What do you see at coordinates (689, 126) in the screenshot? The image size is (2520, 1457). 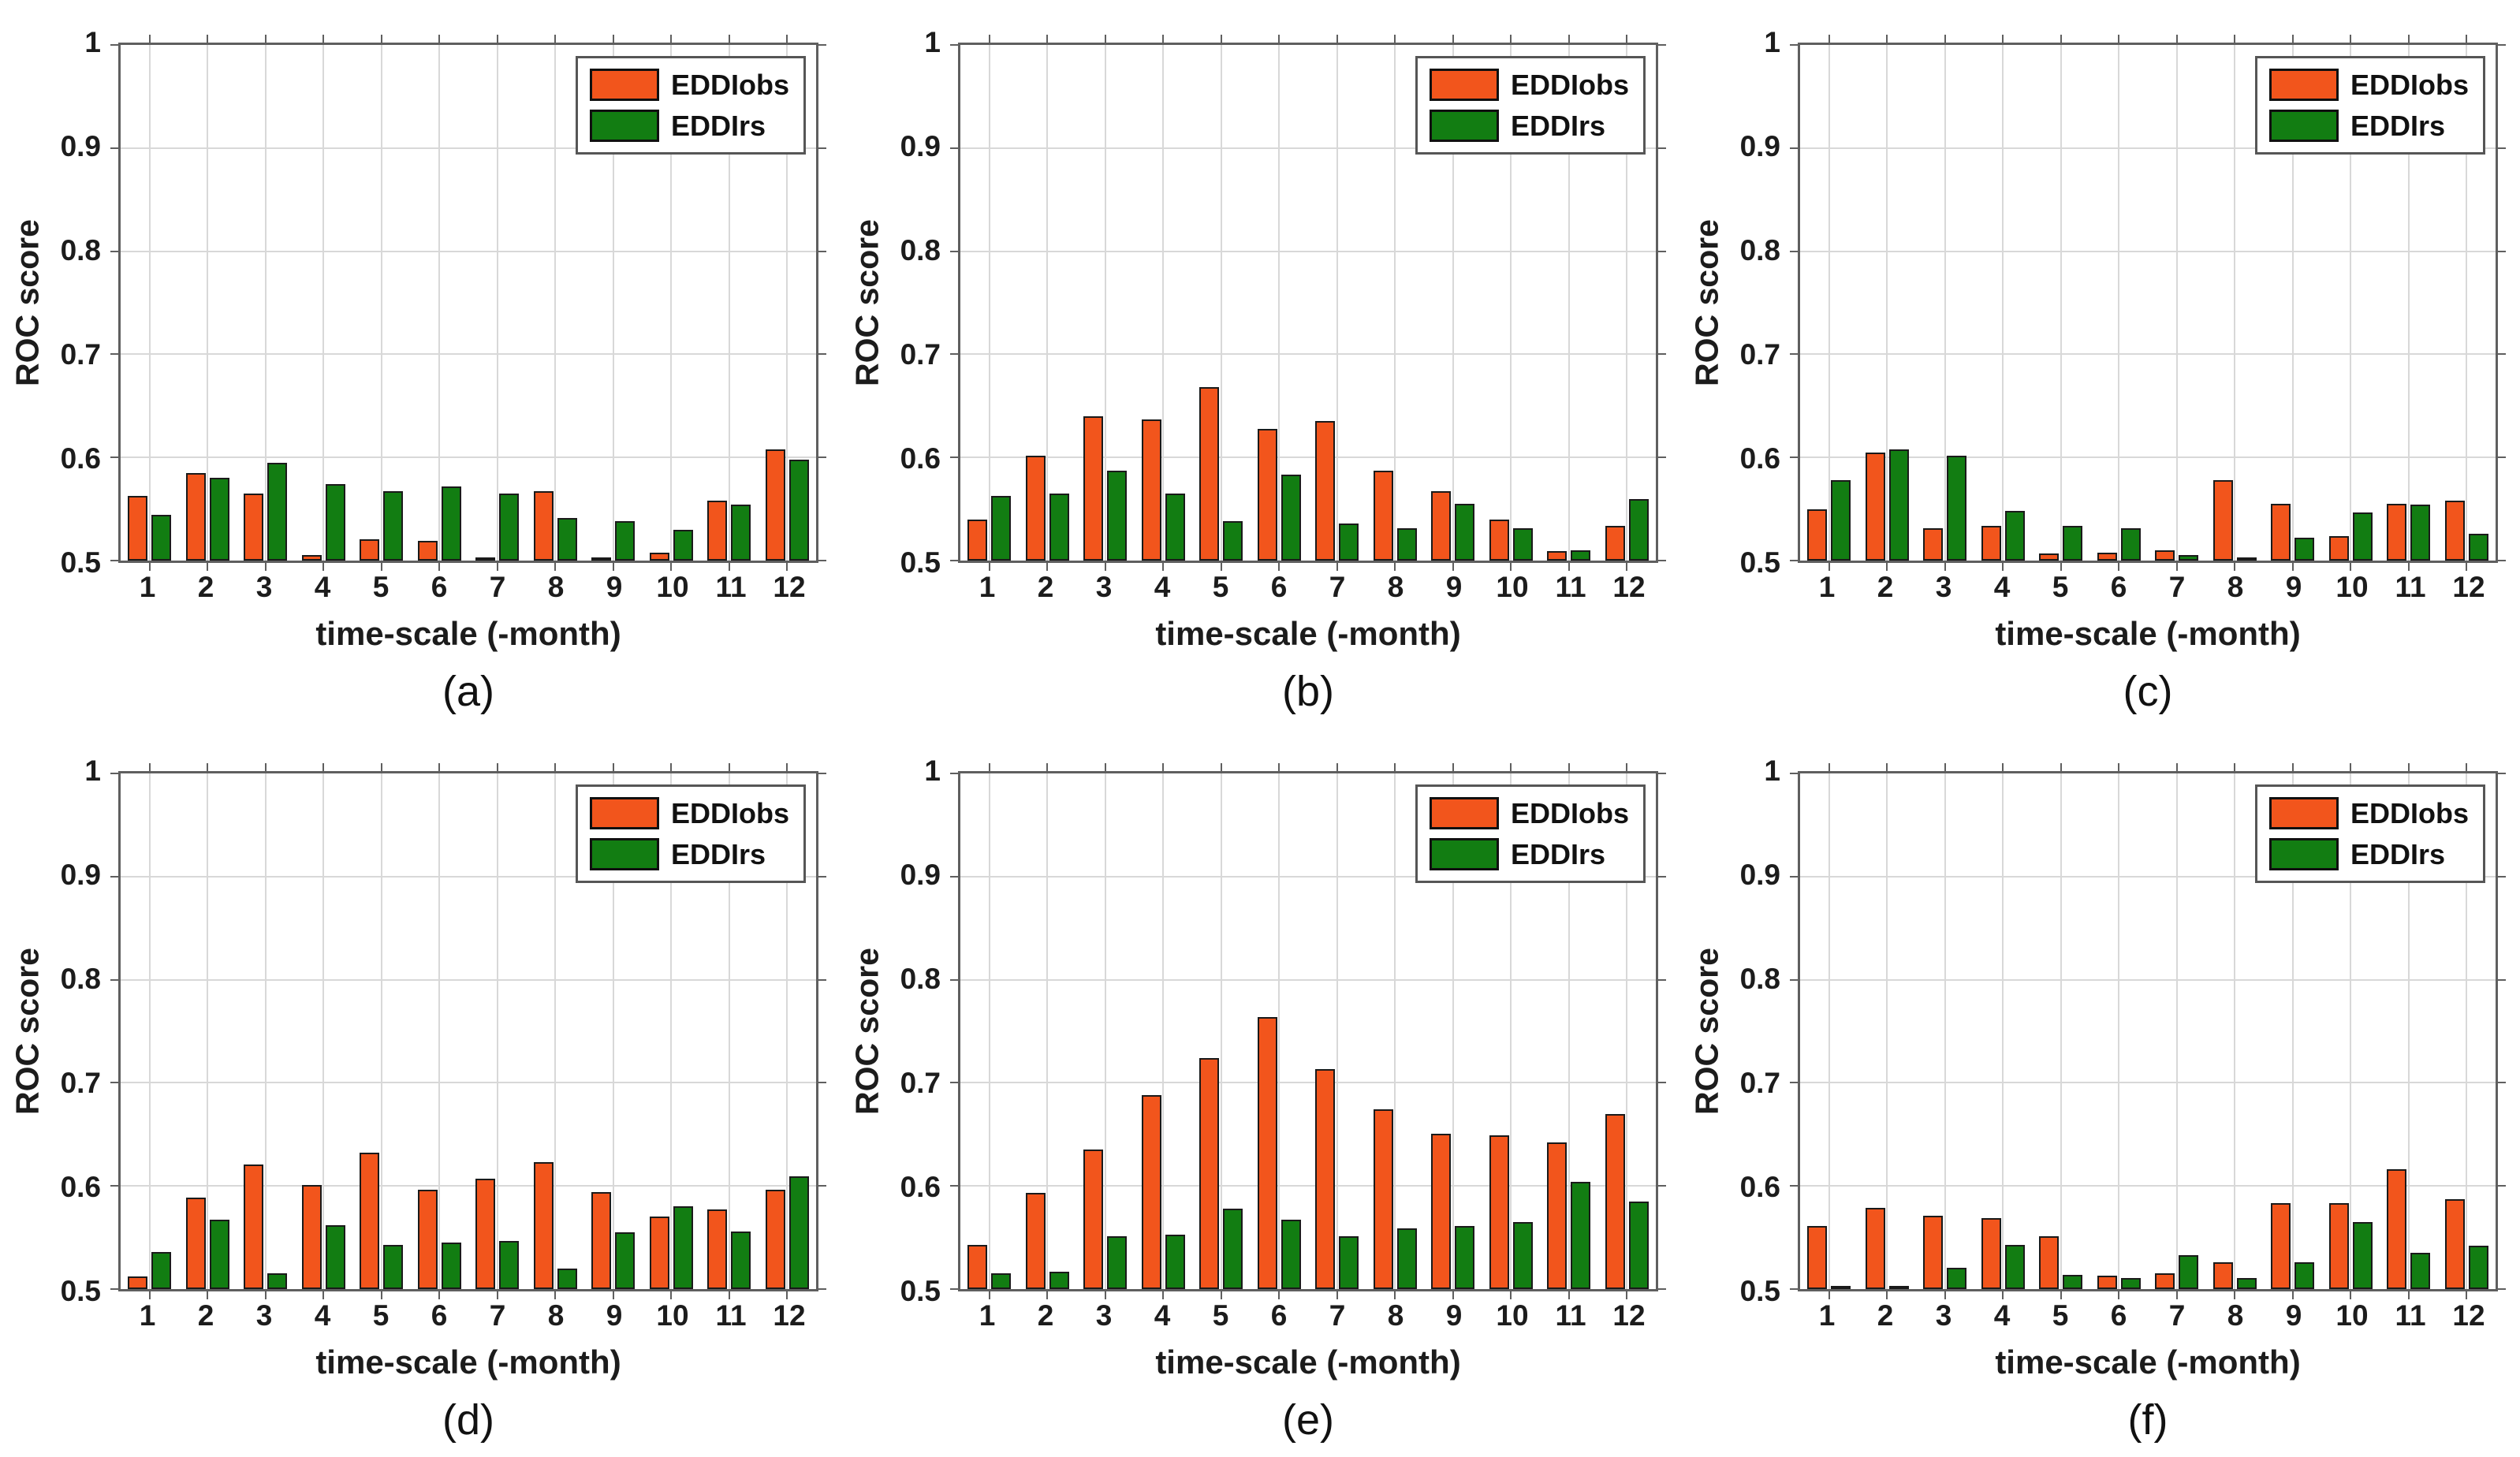 I see `legend-item-eddirs: EDDIrs` at bounding box center [689, 126].